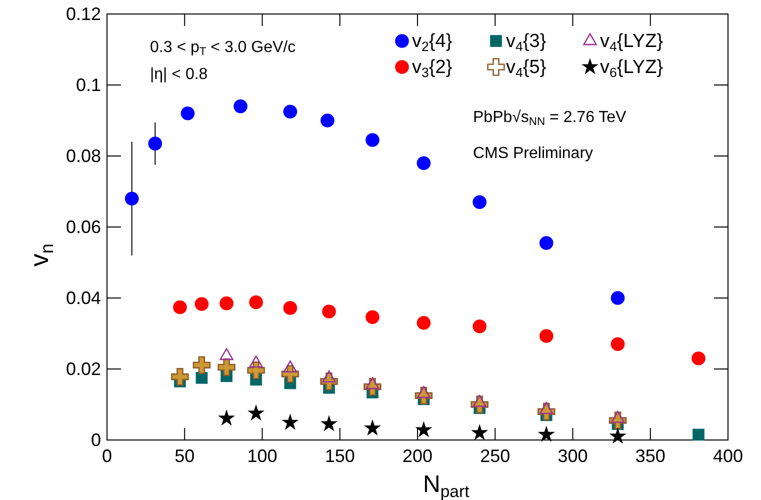 This screenshot has height=500, width=761. Describe the element at coordinates (495, 456) in the screenshot. I see `x-tick-label: 250` at that location.